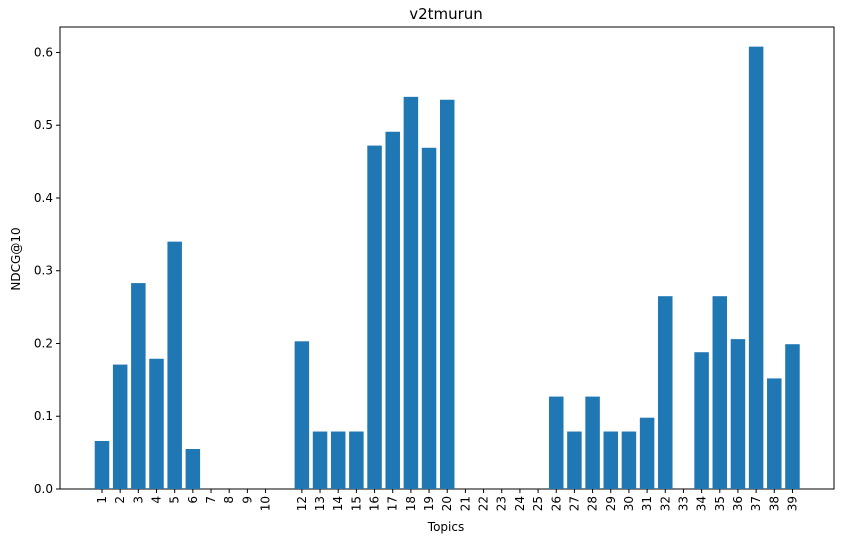 This screenshot has height=536, width=852. I want to click on y-tick-label: 0.6, so click(43, 52).